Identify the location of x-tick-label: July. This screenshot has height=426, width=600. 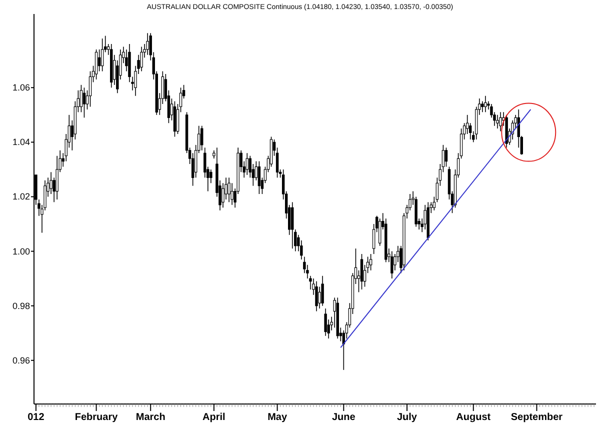
(407, 417).